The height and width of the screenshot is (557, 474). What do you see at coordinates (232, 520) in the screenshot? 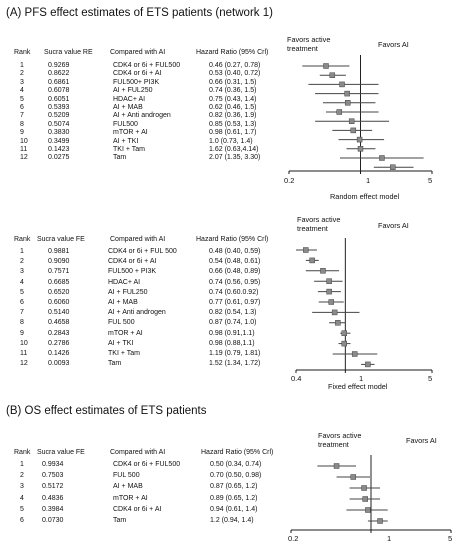
I see `row-hazard-ratio: 1.2 (0.94, 1.4)` at bounding box center [232, 520].